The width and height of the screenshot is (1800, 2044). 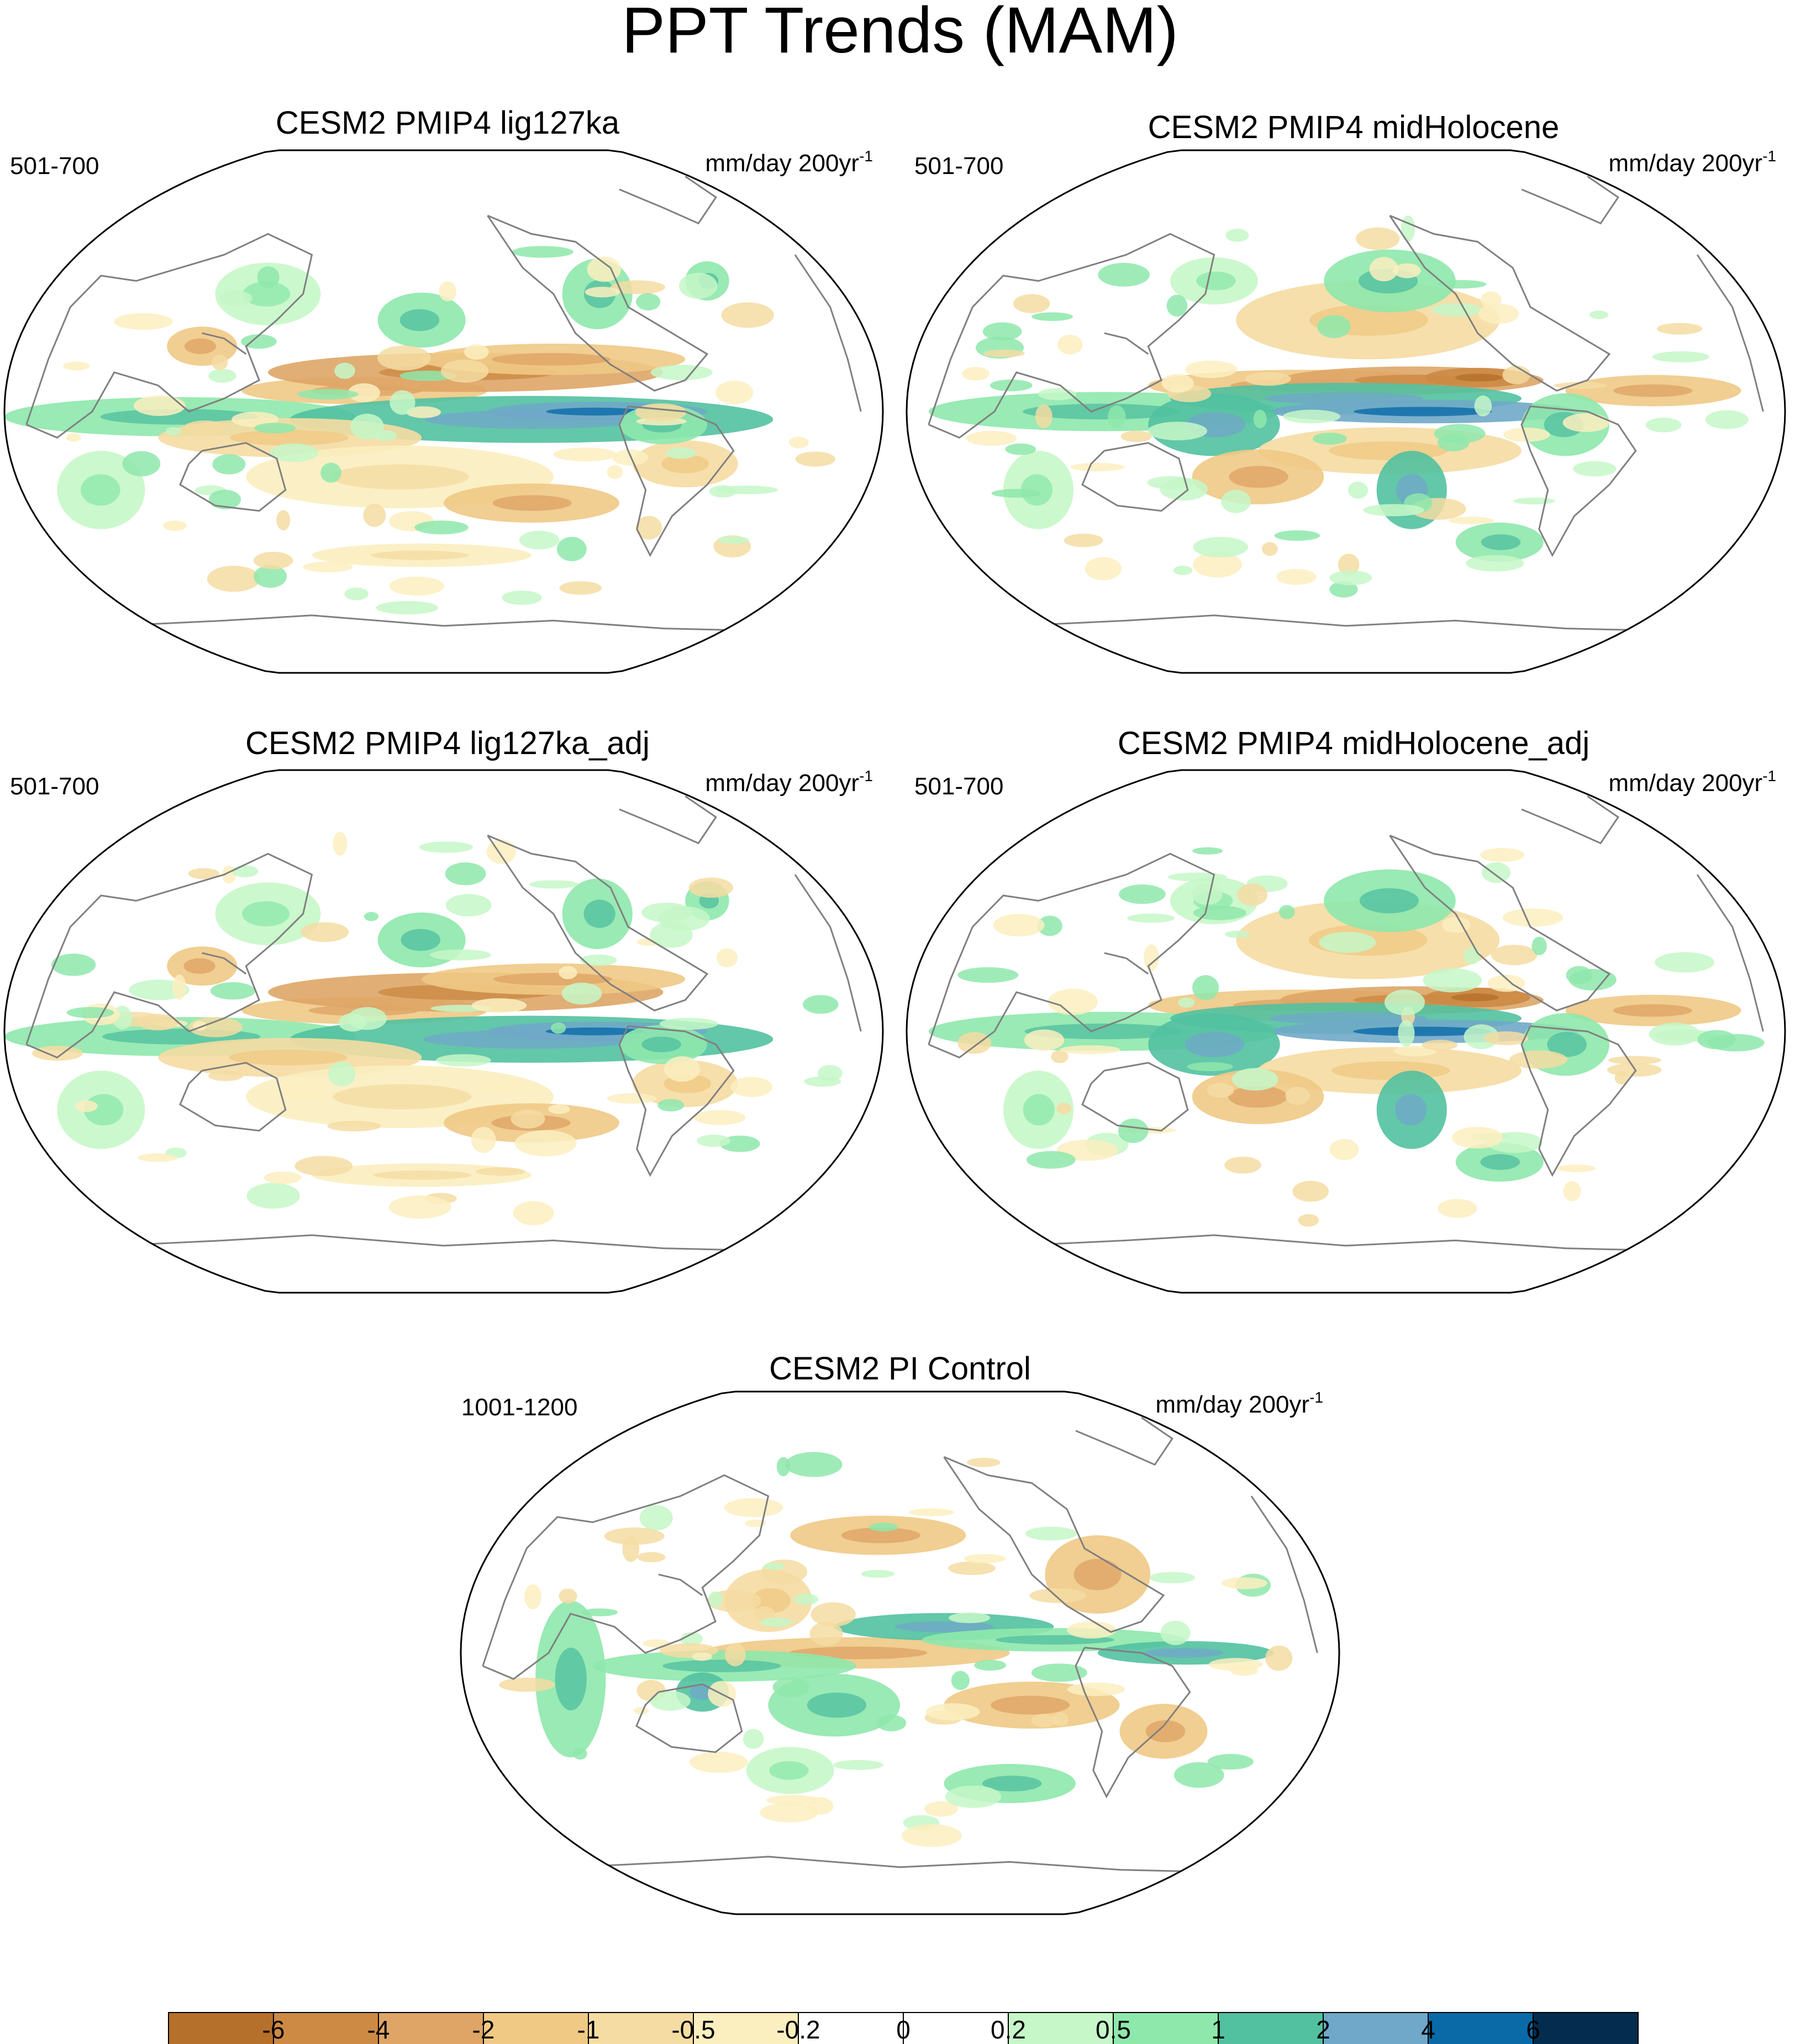 I want to click on colorbar-tick-label: -6, so click(x=274, y=2029).